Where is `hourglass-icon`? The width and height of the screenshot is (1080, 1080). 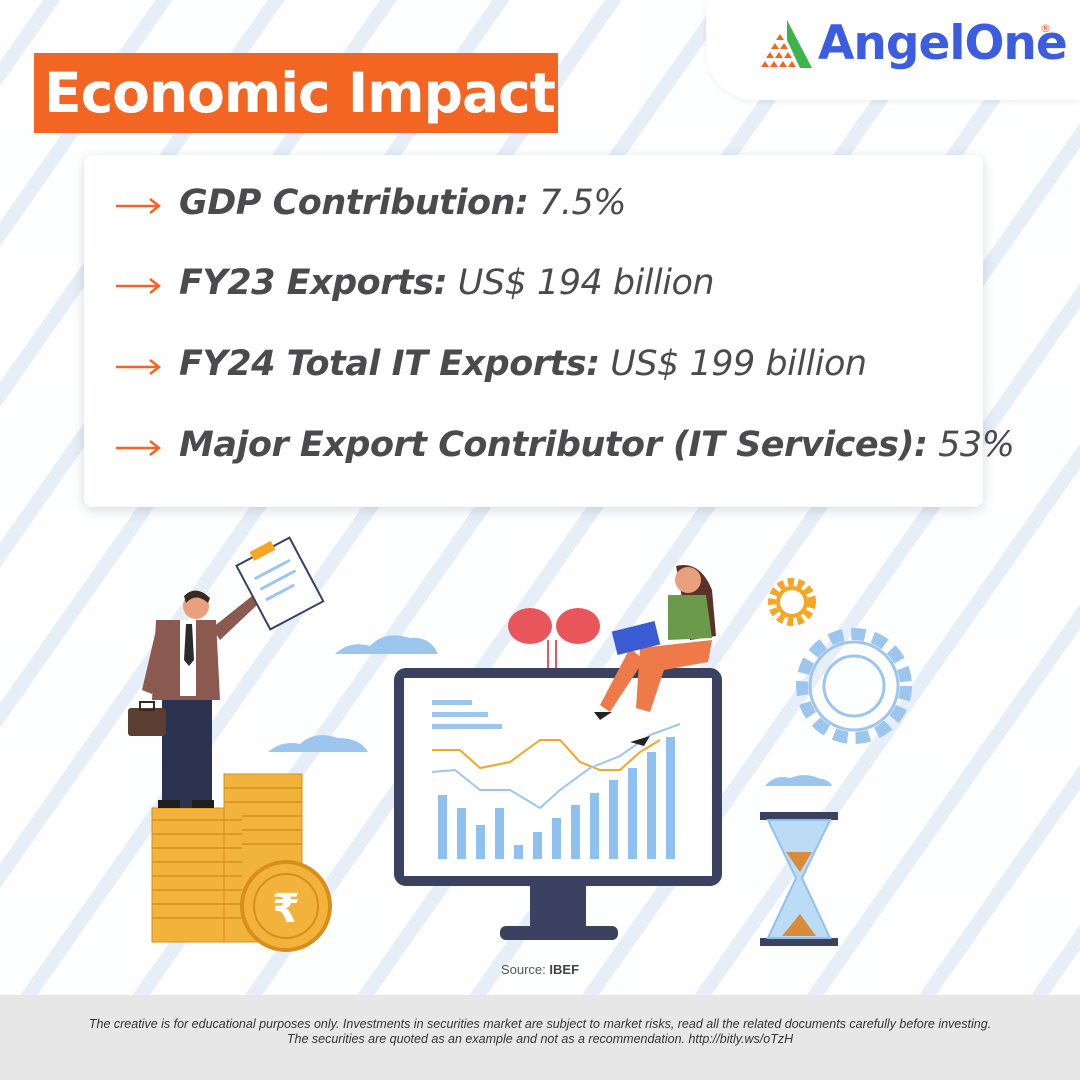
hourglass-icon is located at coordinates (799, 879).